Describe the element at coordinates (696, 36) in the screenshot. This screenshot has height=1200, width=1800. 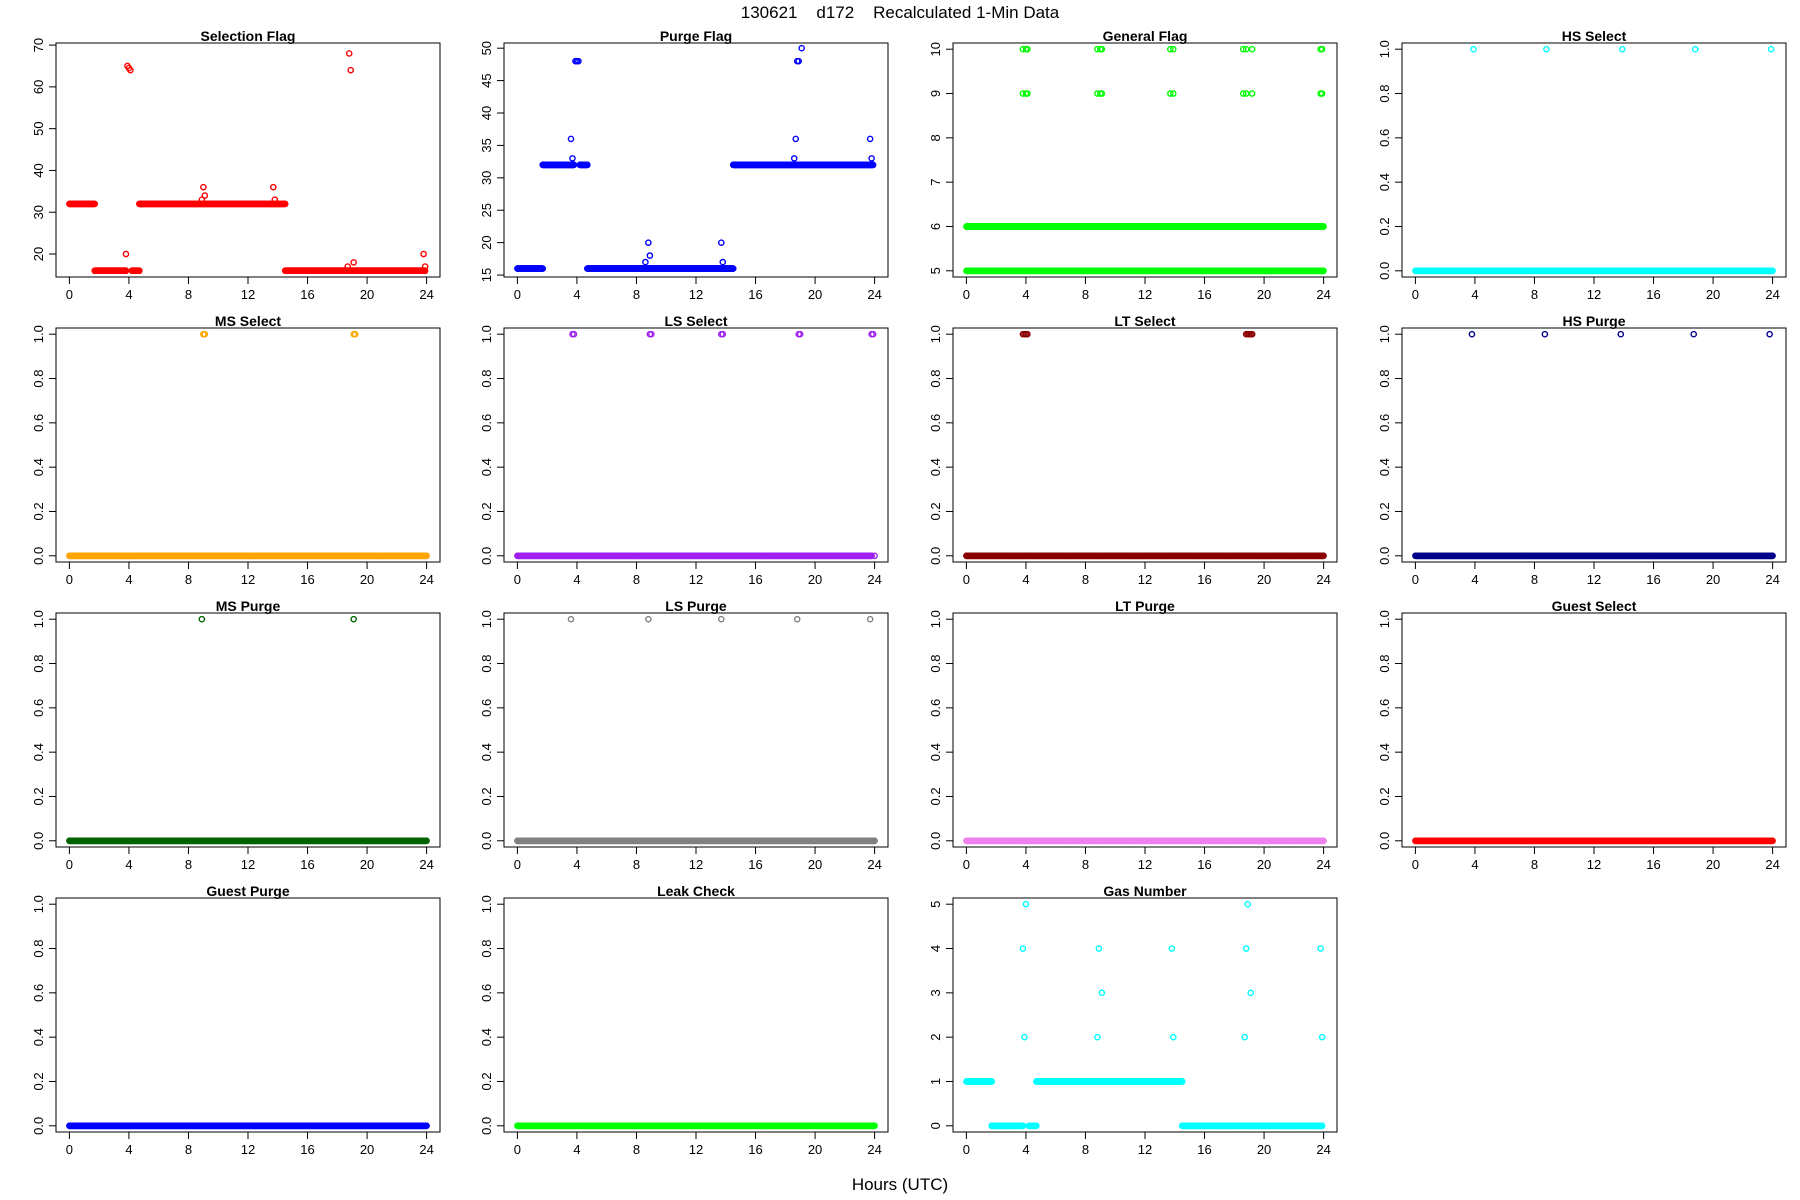
I see `panel-title: Purge Flag` at that location.